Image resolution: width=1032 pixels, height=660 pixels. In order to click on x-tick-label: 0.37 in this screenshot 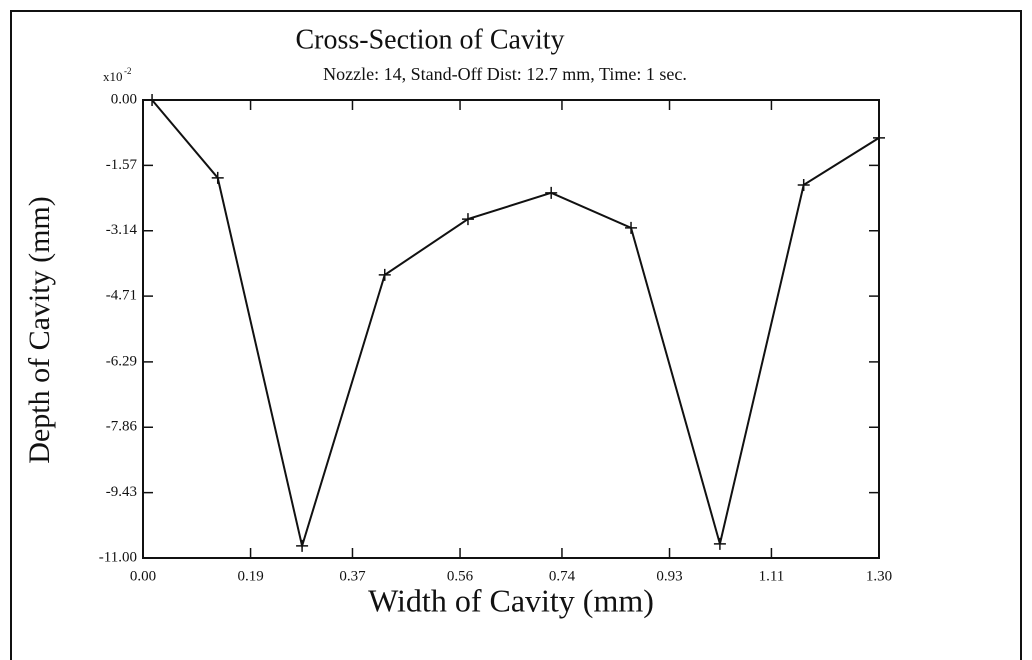, I will do `click(352, 576)`.